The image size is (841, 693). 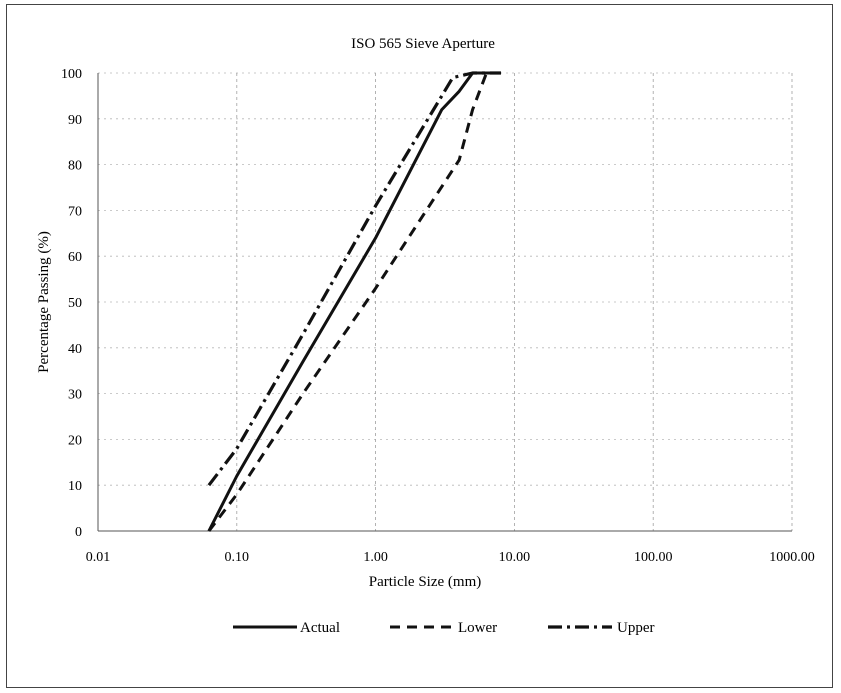 What do you see at coordinates (425, 582) in the screenshot?
I see `x-axis-label: Particle Size (mm)` at bounding box center [425, 582].